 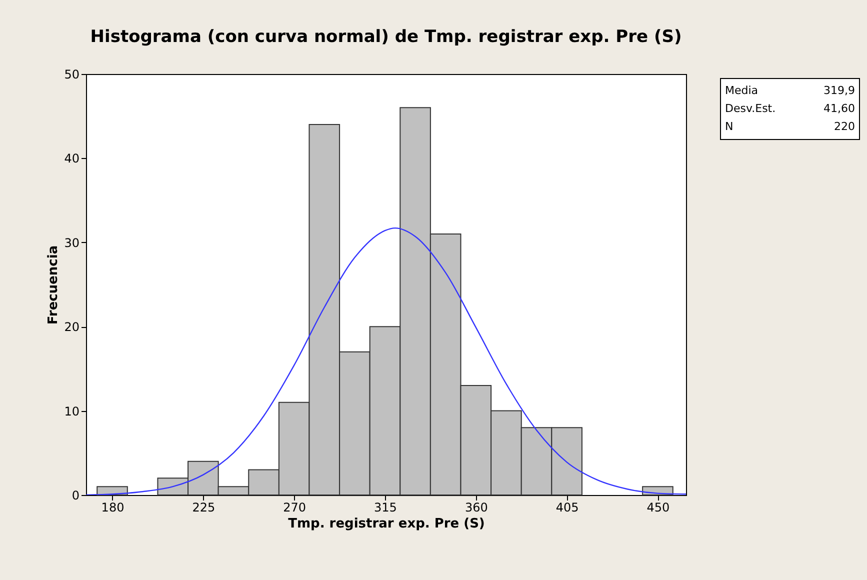 What do you see at coordinates (294, 507) in the screenshot?
I see `x-tick-label: 270` at bounding box center [294, 507].